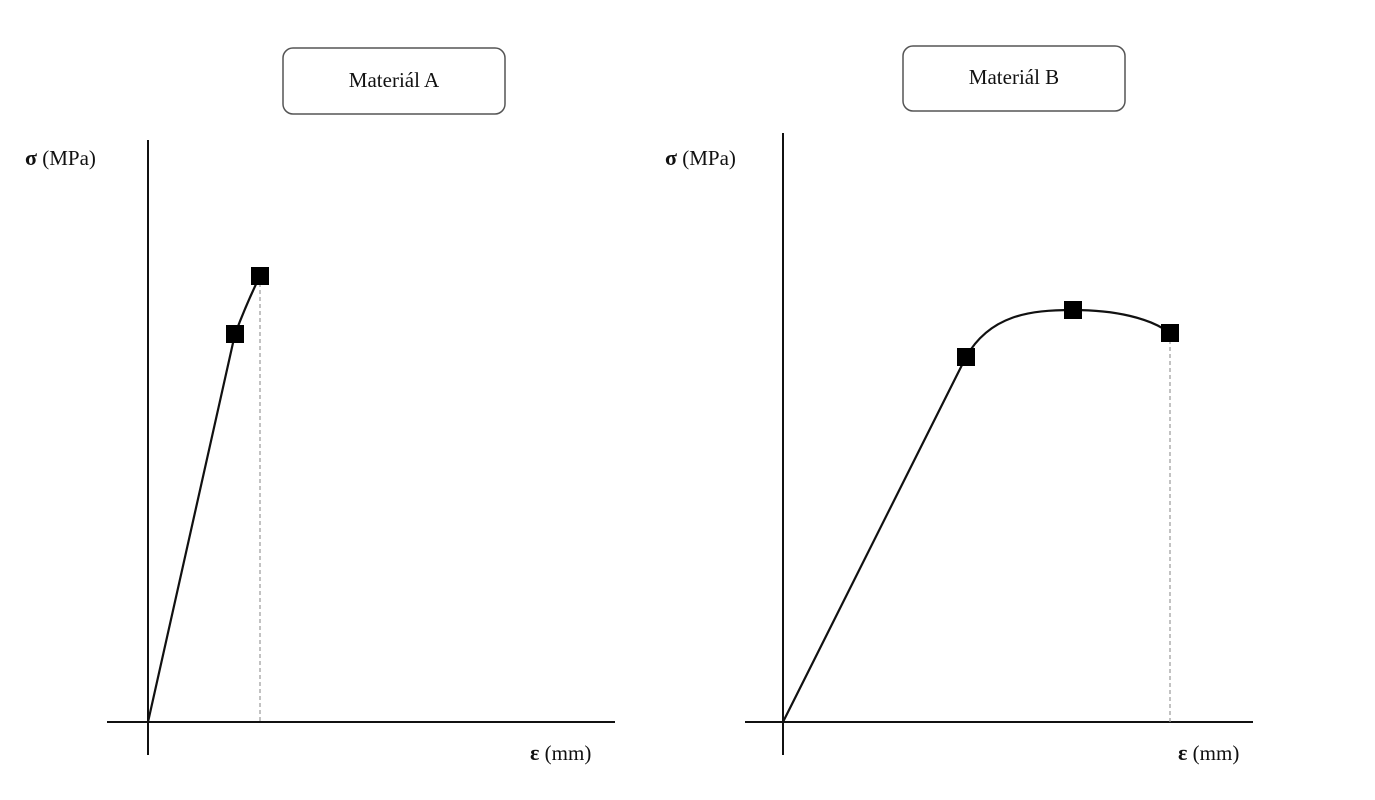 This screenshot has width=1375, height=800. I want to click on title: Materiál B, so click(1014, 77).